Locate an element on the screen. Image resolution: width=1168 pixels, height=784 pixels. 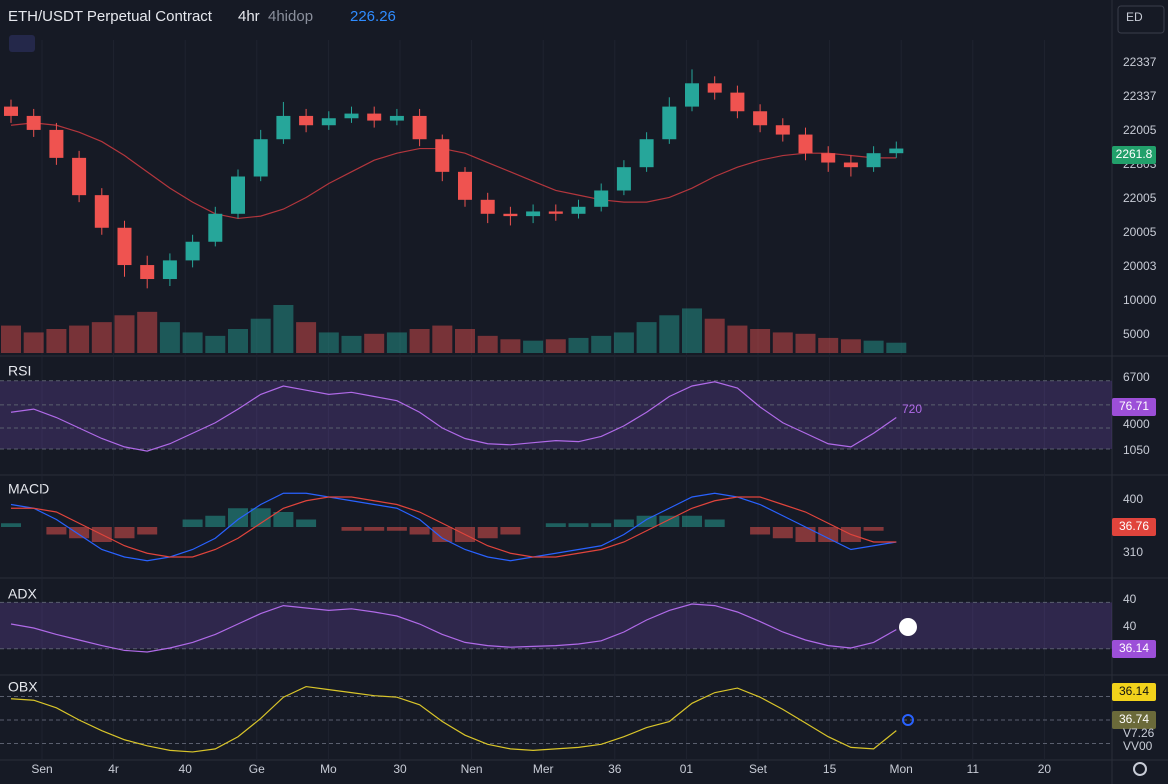
price-badge-label: 76.71 is located at coordinates (1134, 406).